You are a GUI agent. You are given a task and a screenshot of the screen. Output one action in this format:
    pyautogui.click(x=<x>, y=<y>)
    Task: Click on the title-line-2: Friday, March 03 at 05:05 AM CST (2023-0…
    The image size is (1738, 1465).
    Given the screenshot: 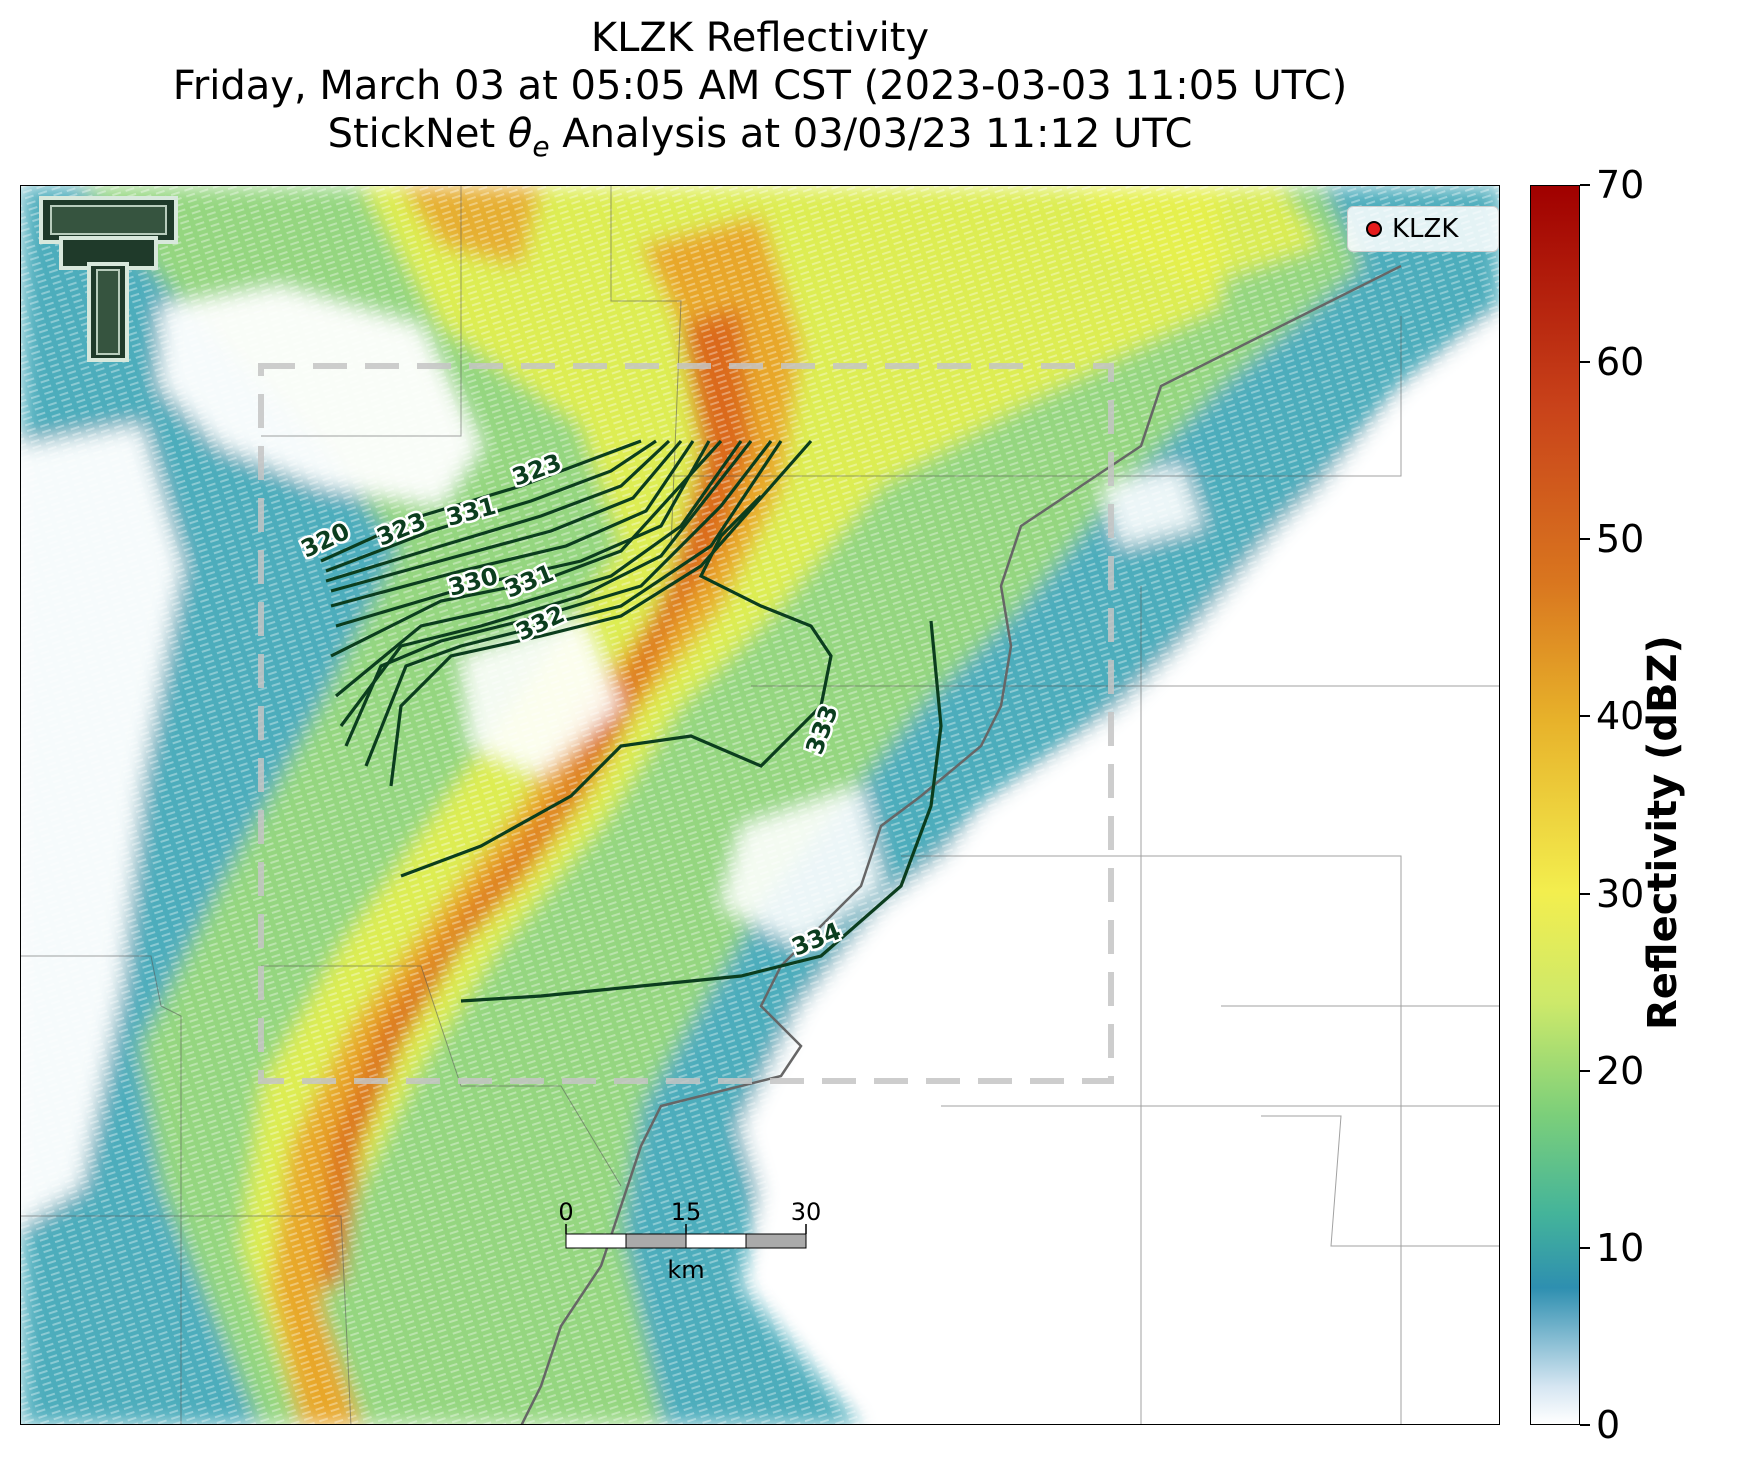 What is the action you would take?
    pyautogui.click(x=760, y=86)
    